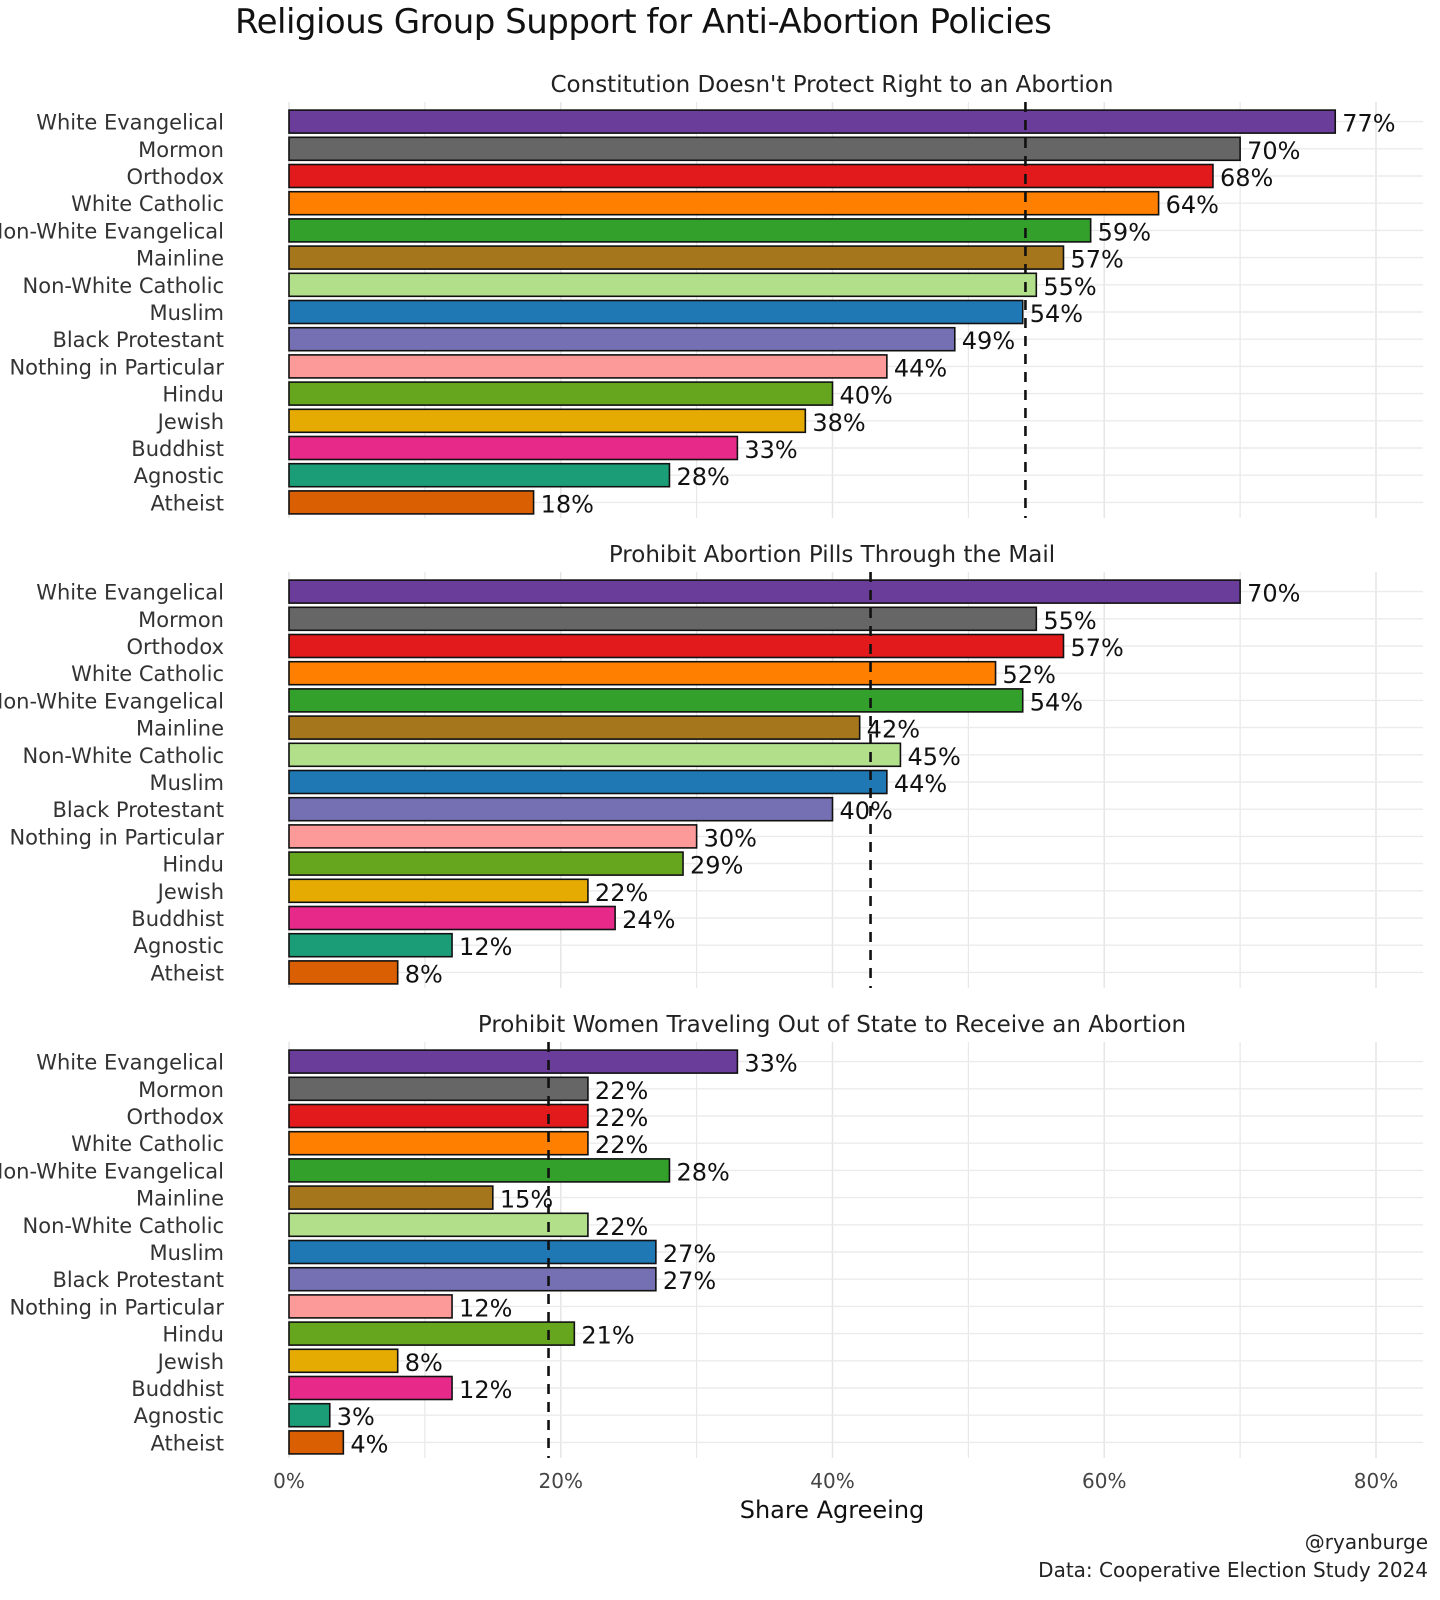 The image size is (1440, 1600). Describe the element at coordinates (175, 177) in the screenshot. I see `category-label: Orthodox` at that location.